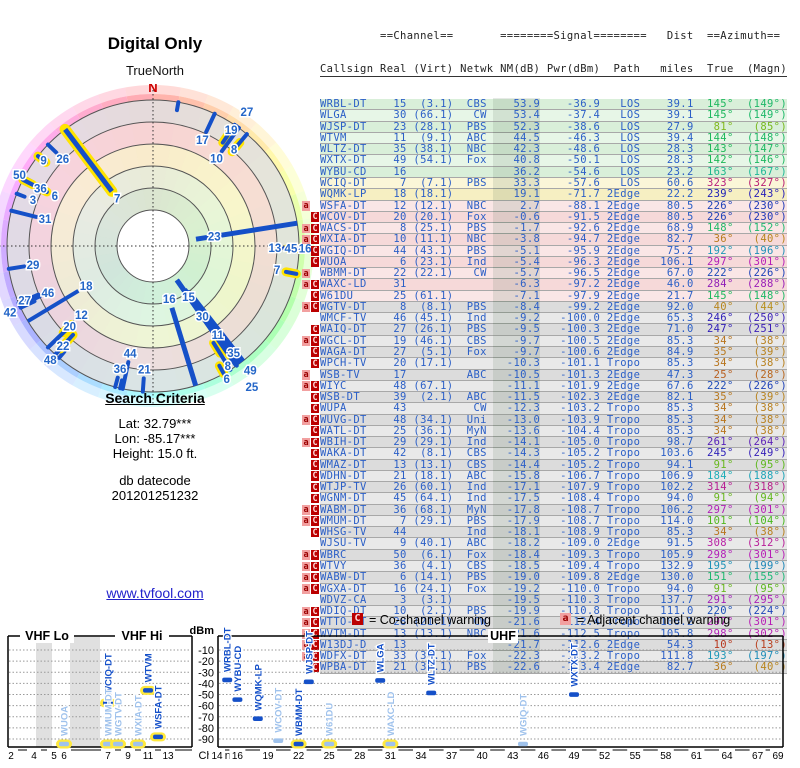 The height and width of the screenshot is (768, 800). I want to click on svg-text: WMUM-DT, so click(109, 712).